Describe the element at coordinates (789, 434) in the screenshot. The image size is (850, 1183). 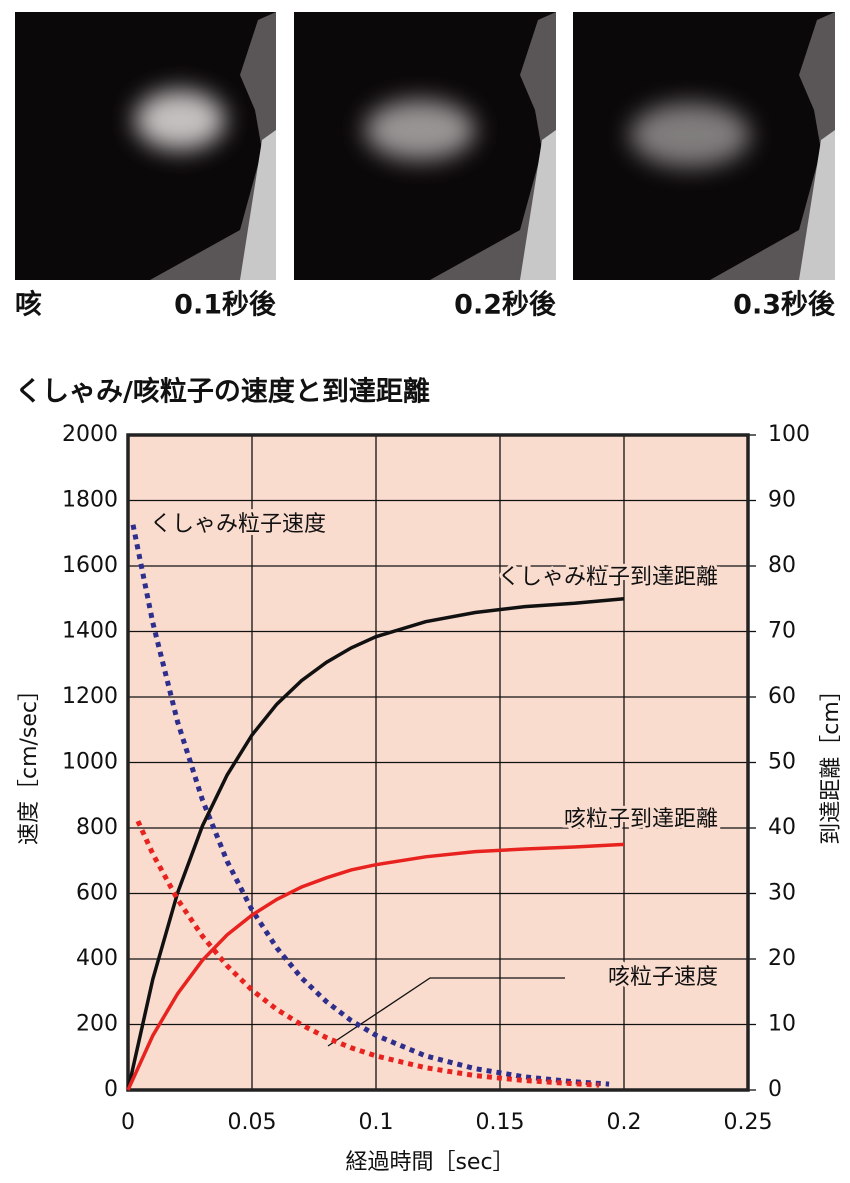
I see `y2-tick-label: 100` at that location.